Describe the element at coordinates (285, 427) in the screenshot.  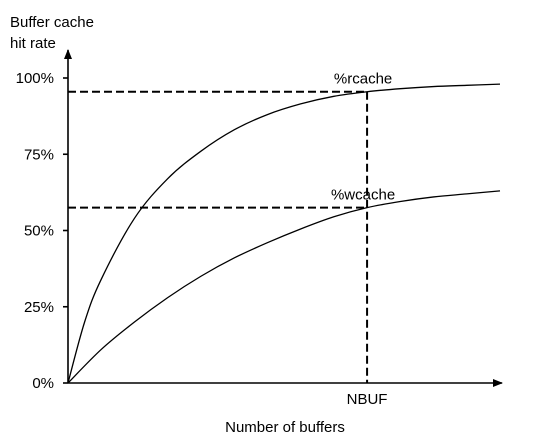
I see `x-axis-label: Number of buffers` at that location.